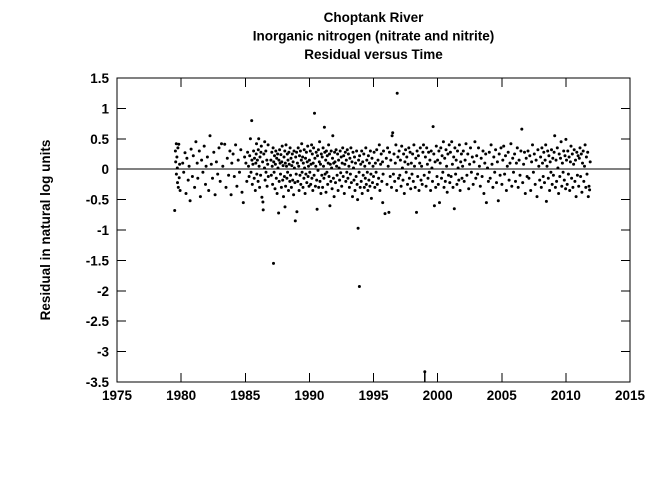 Image resolution: width=672 pixels, height=480 pixels. What do you see at coordinates (45, 230) in the screenshot?
I see `y-axis-label: Residual in natural log units` at bounding box center [45, 230].